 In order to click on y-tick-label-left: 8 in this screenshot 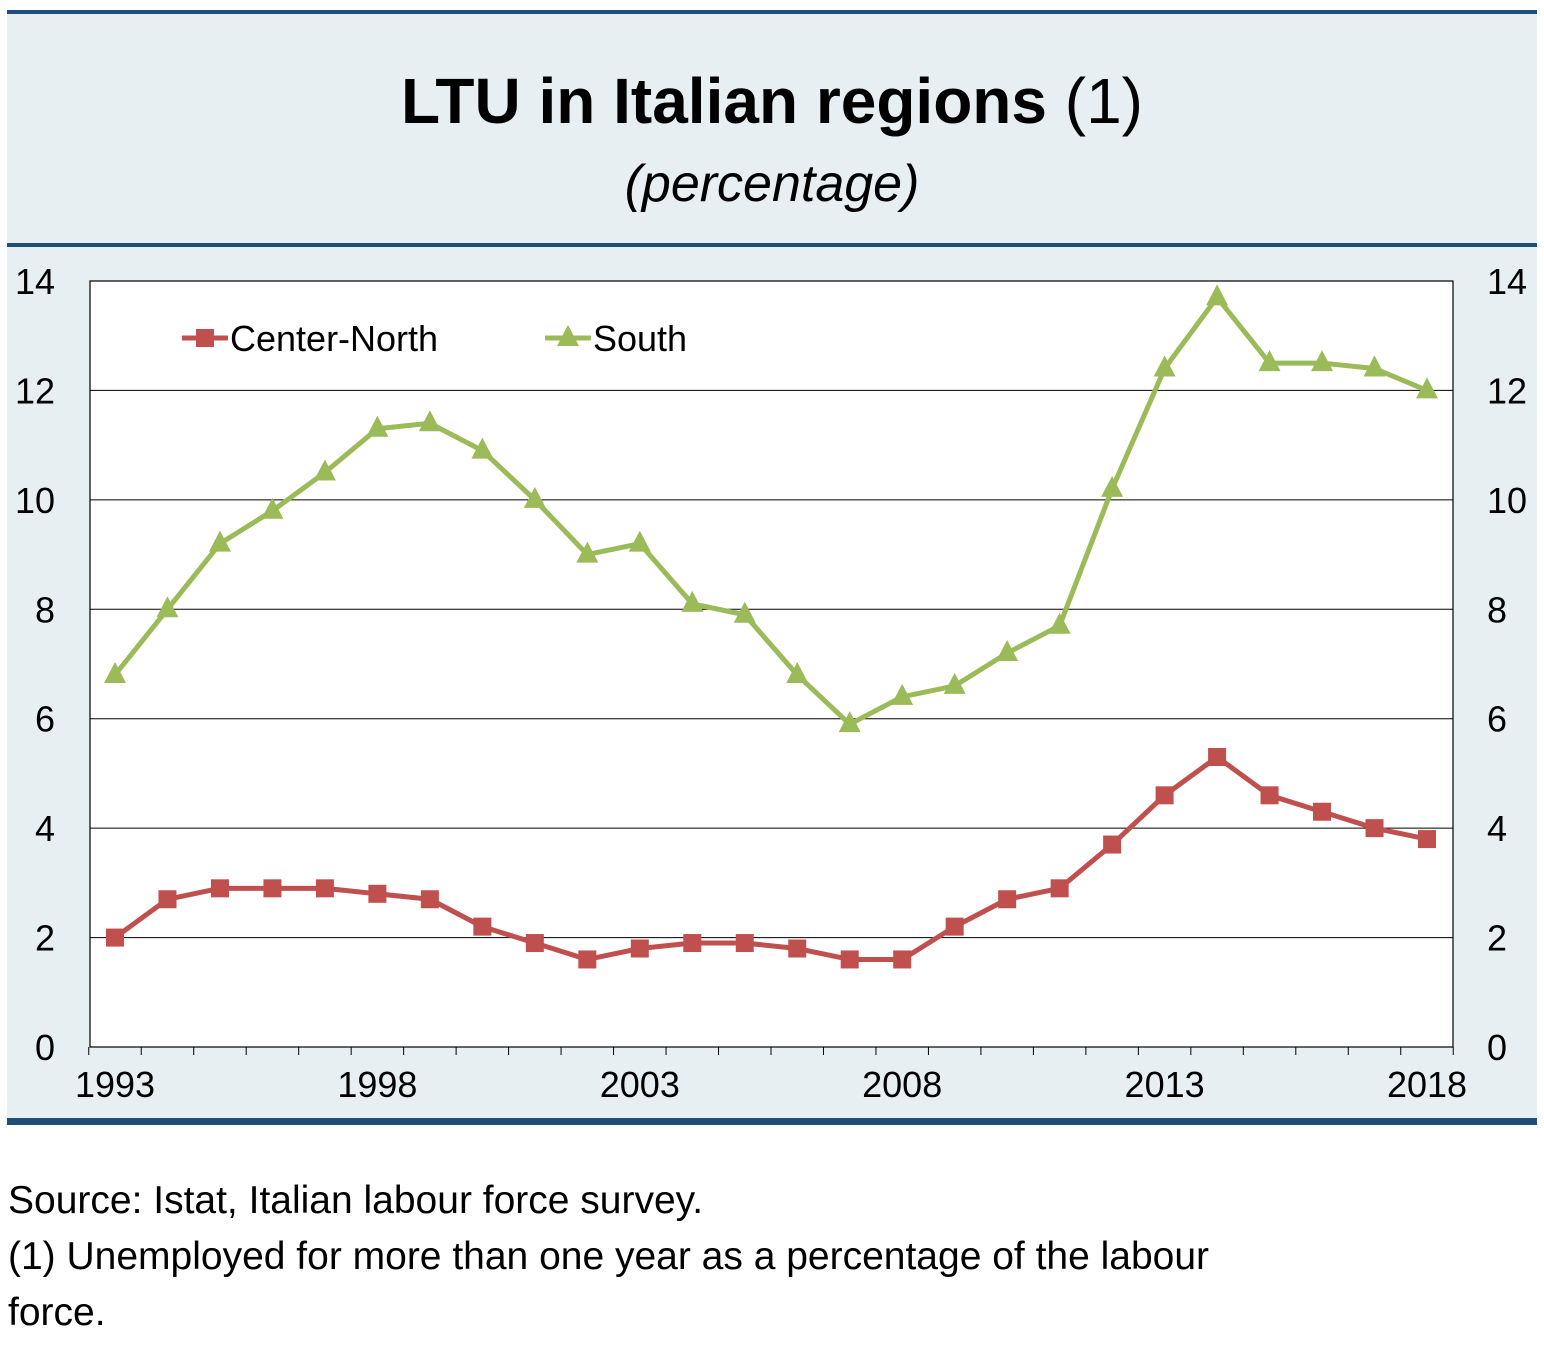, I will do `click(45, 609)`.